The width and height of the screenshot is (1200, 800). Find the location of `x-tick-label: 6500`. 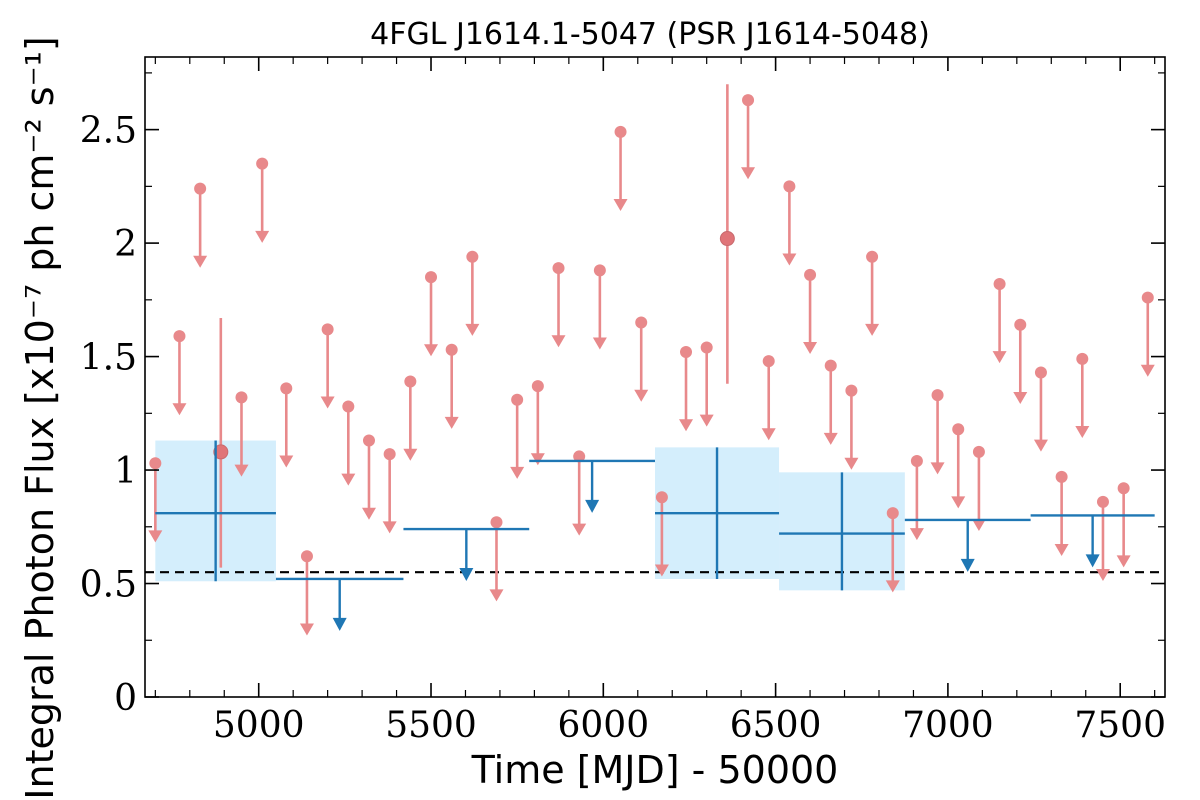

x-tick-label: 6500 is located at coordinates (776, 725).